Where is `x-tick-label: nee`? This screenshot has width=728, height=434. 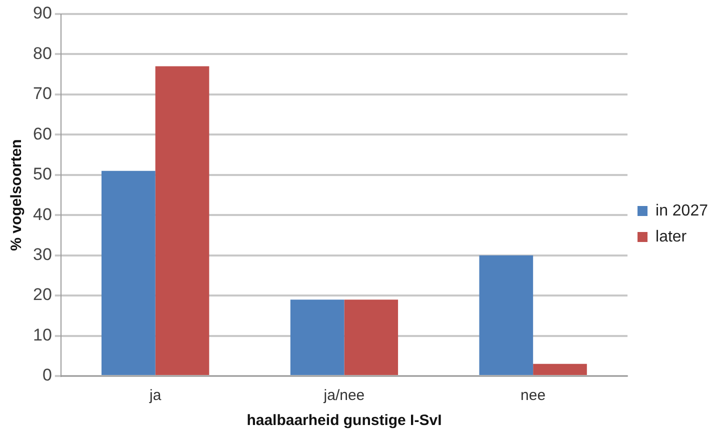 x-tick-label: nee is located at coordinates (533, 395).